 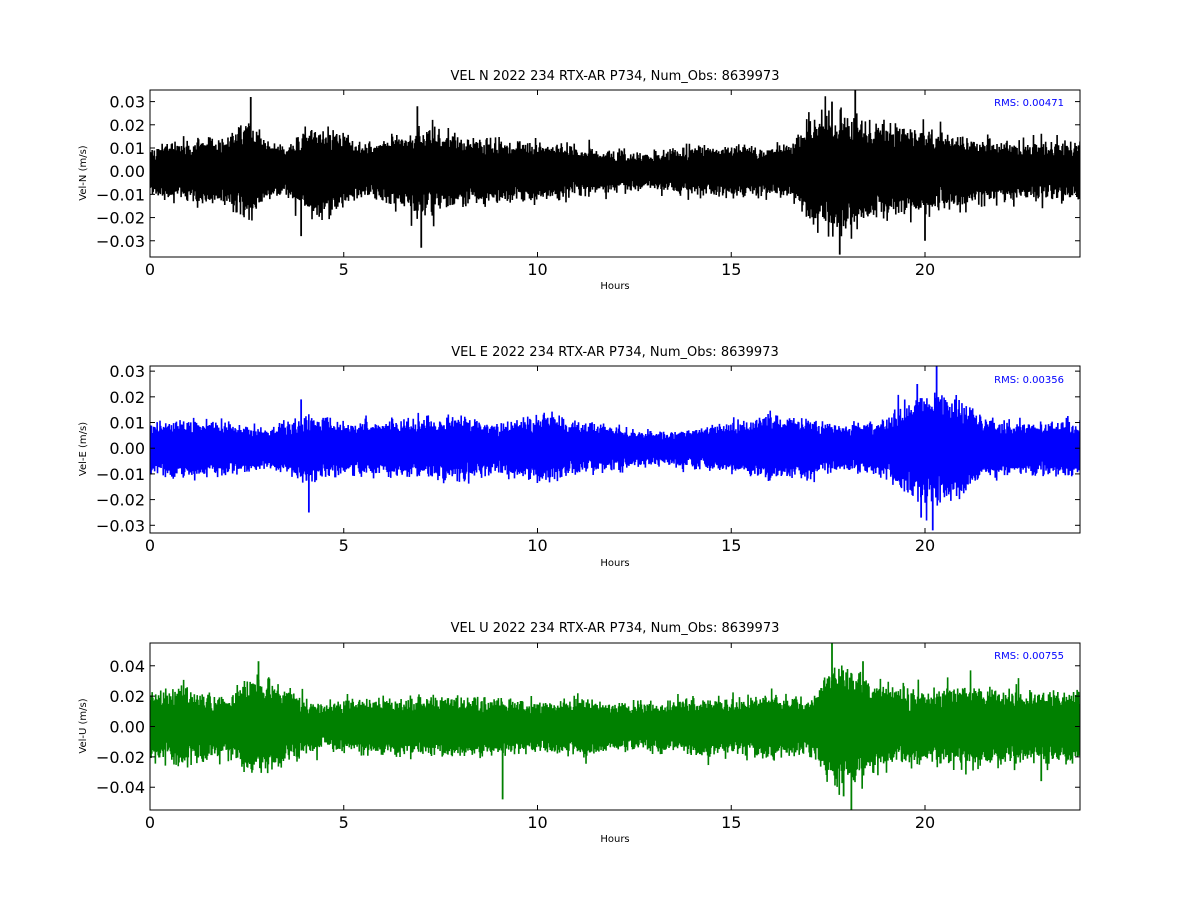 I want to click on rms-annotation: RMS: 0.00471, so click(x=1029, y=103).